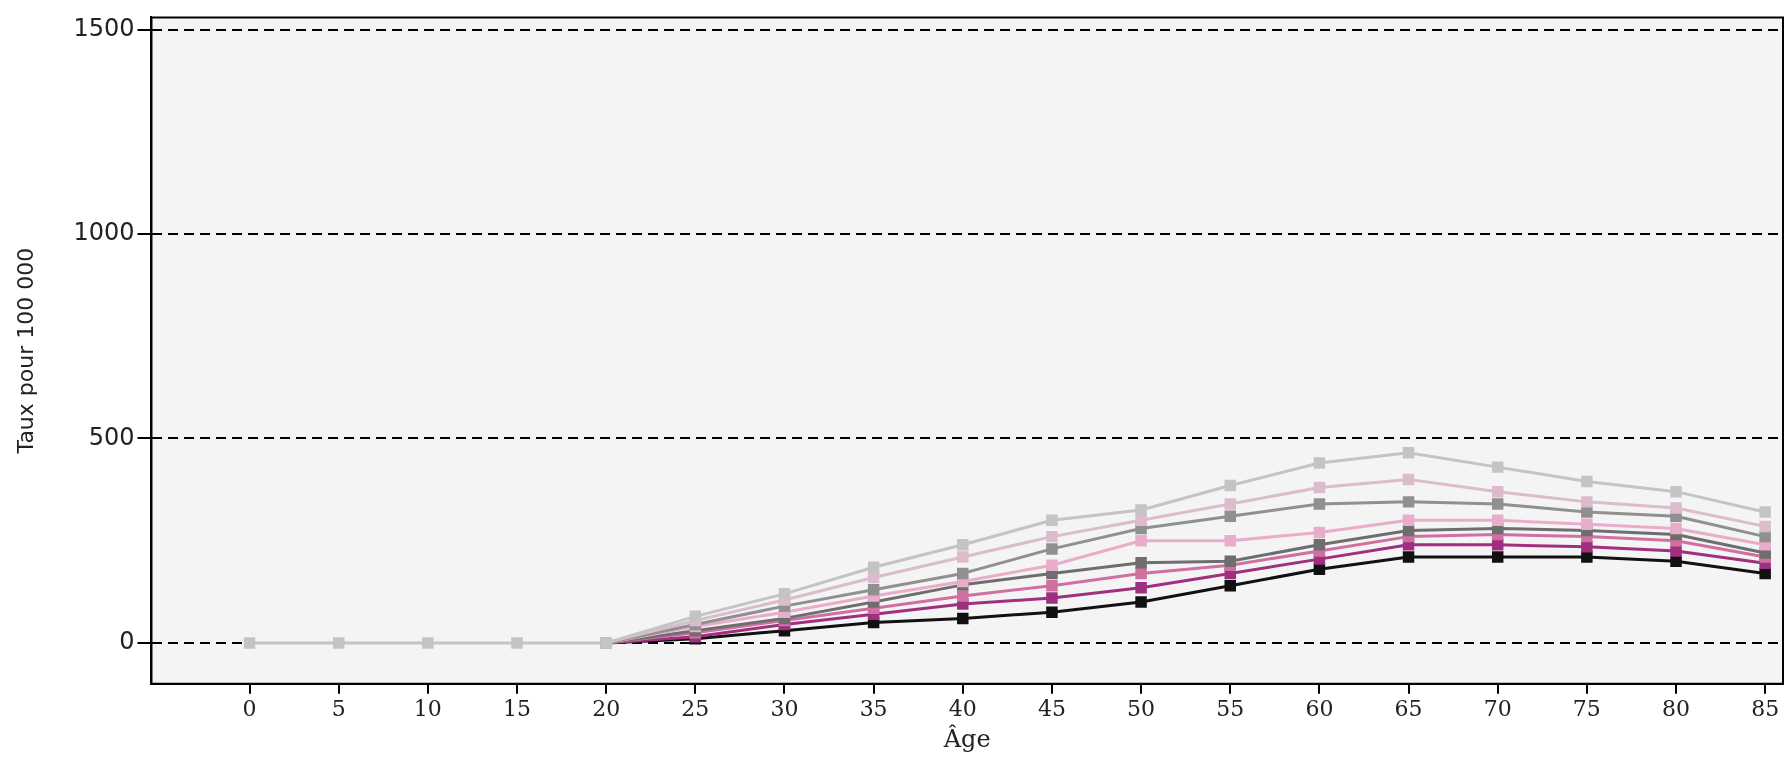  I want to click on x-tick-label: 35, so click(873, 708).